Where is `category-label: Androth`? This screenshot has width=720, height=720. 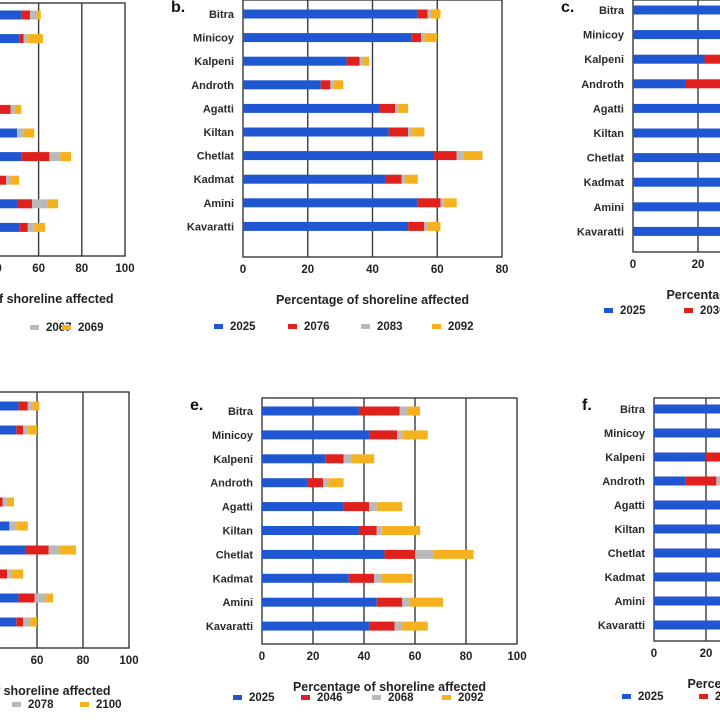 category-label: Androth is located at coordinates (623, 482).